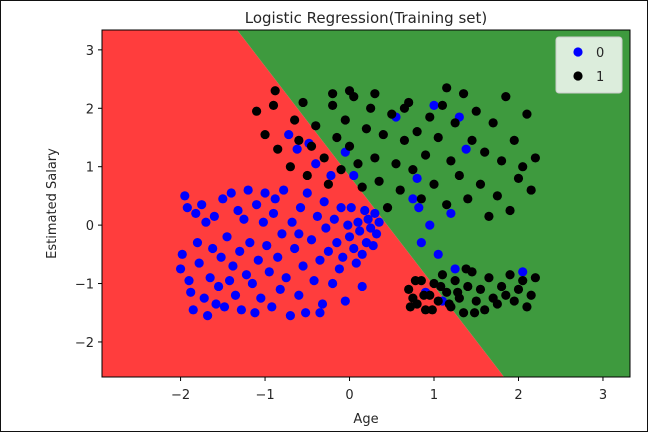 The image size is (648, 432). What do you see at coordinates (88, 197) in the screenshot?
I see `y-axis: −2 −1 0 1 2 3` at bounding box center [88, 197].